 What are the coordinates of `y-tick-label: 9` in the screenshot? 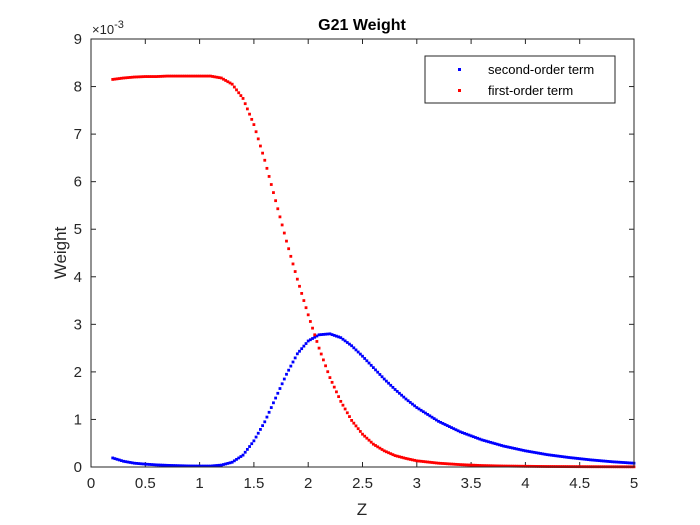 It's located at (78, 39).